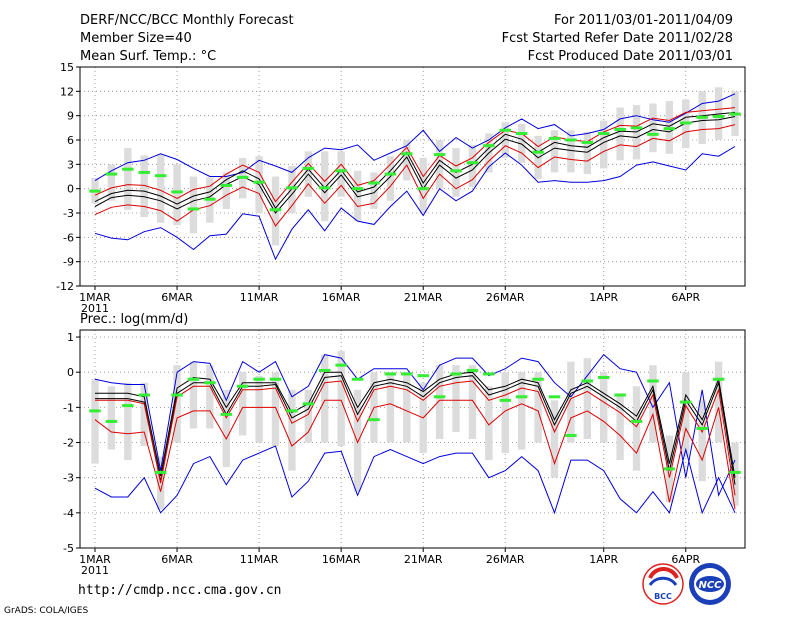 The image size is (800, 618). I want to click on series-line-red_upper, so click(415, 155).